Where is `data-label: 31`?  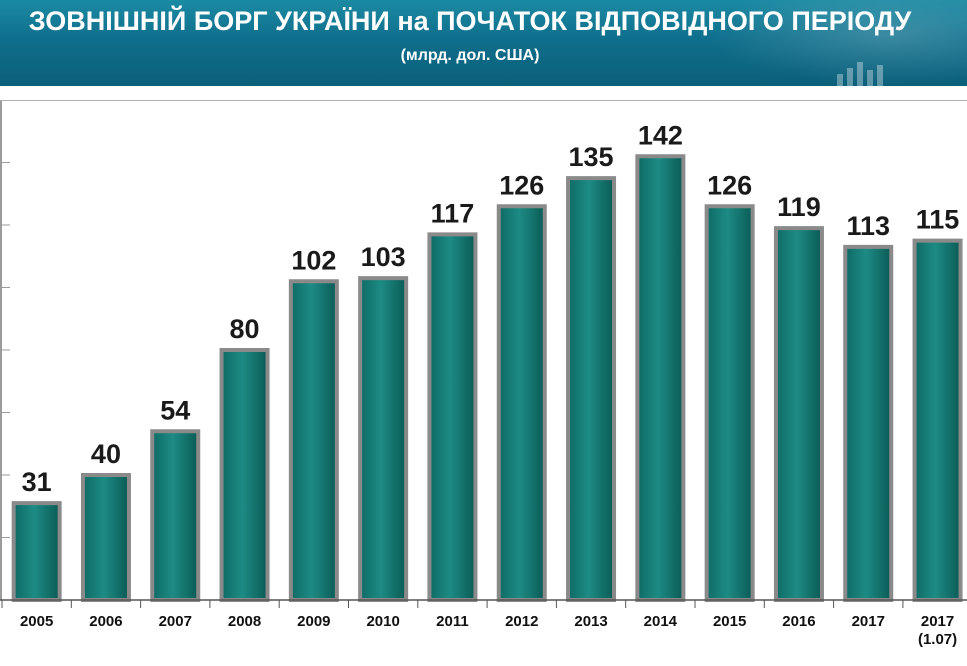
data-label: 31 is located at coordinates (37, 482).